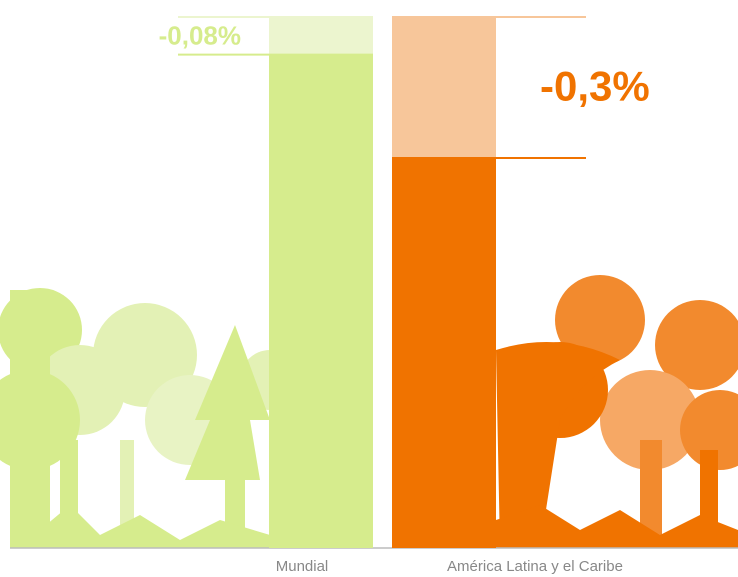 This screenshot has width=738, height=577. Describe the element at coordinates (535, 566) in the screenshot. I see `category-label: América Latina y el Caribe` at that location.